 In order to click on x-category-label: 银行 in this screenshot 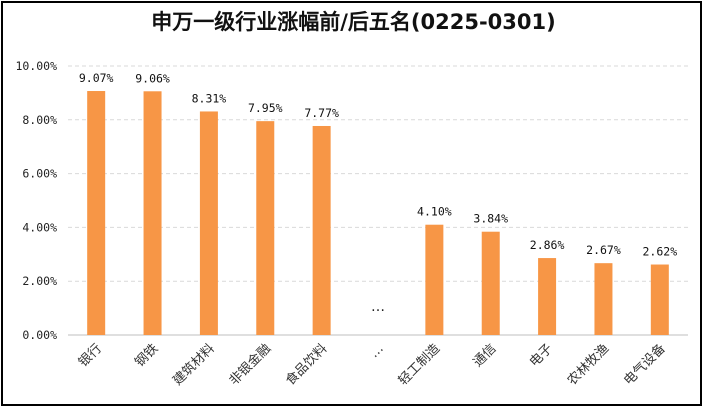, I will do `click(90, 355)`.